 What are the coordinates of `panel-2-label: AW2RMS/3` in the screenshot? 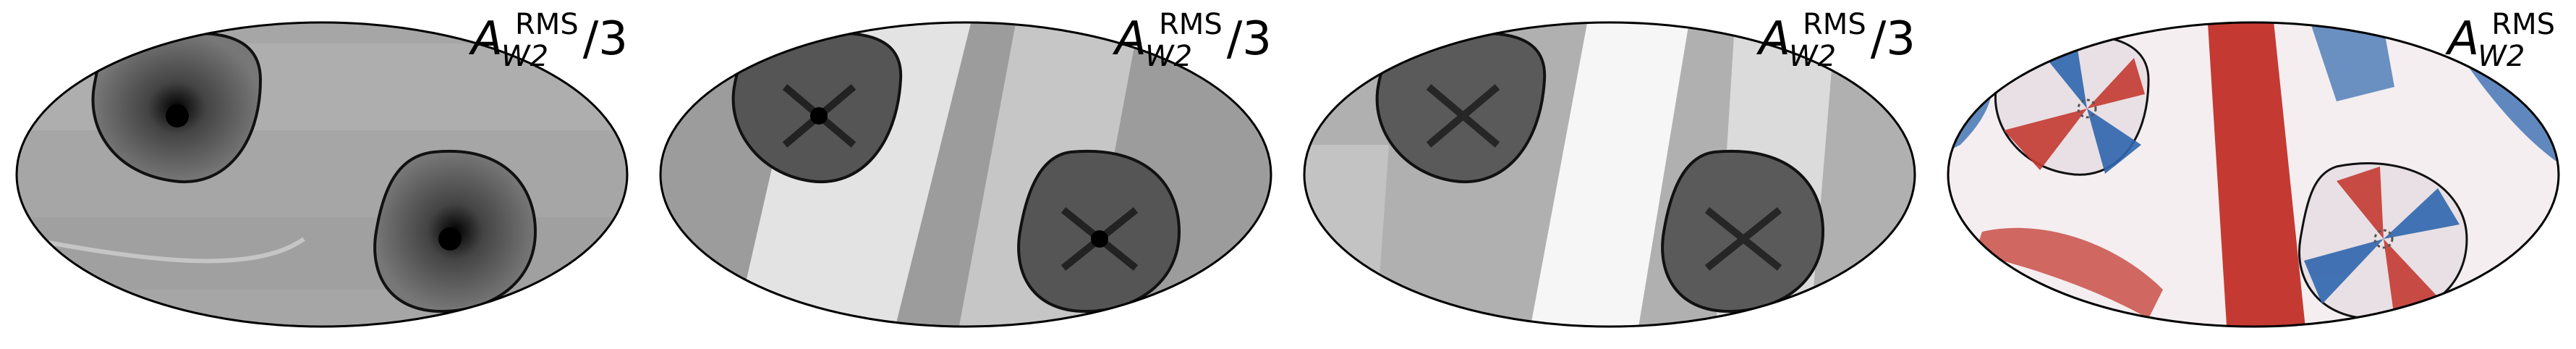 It's located at (1193, 40).